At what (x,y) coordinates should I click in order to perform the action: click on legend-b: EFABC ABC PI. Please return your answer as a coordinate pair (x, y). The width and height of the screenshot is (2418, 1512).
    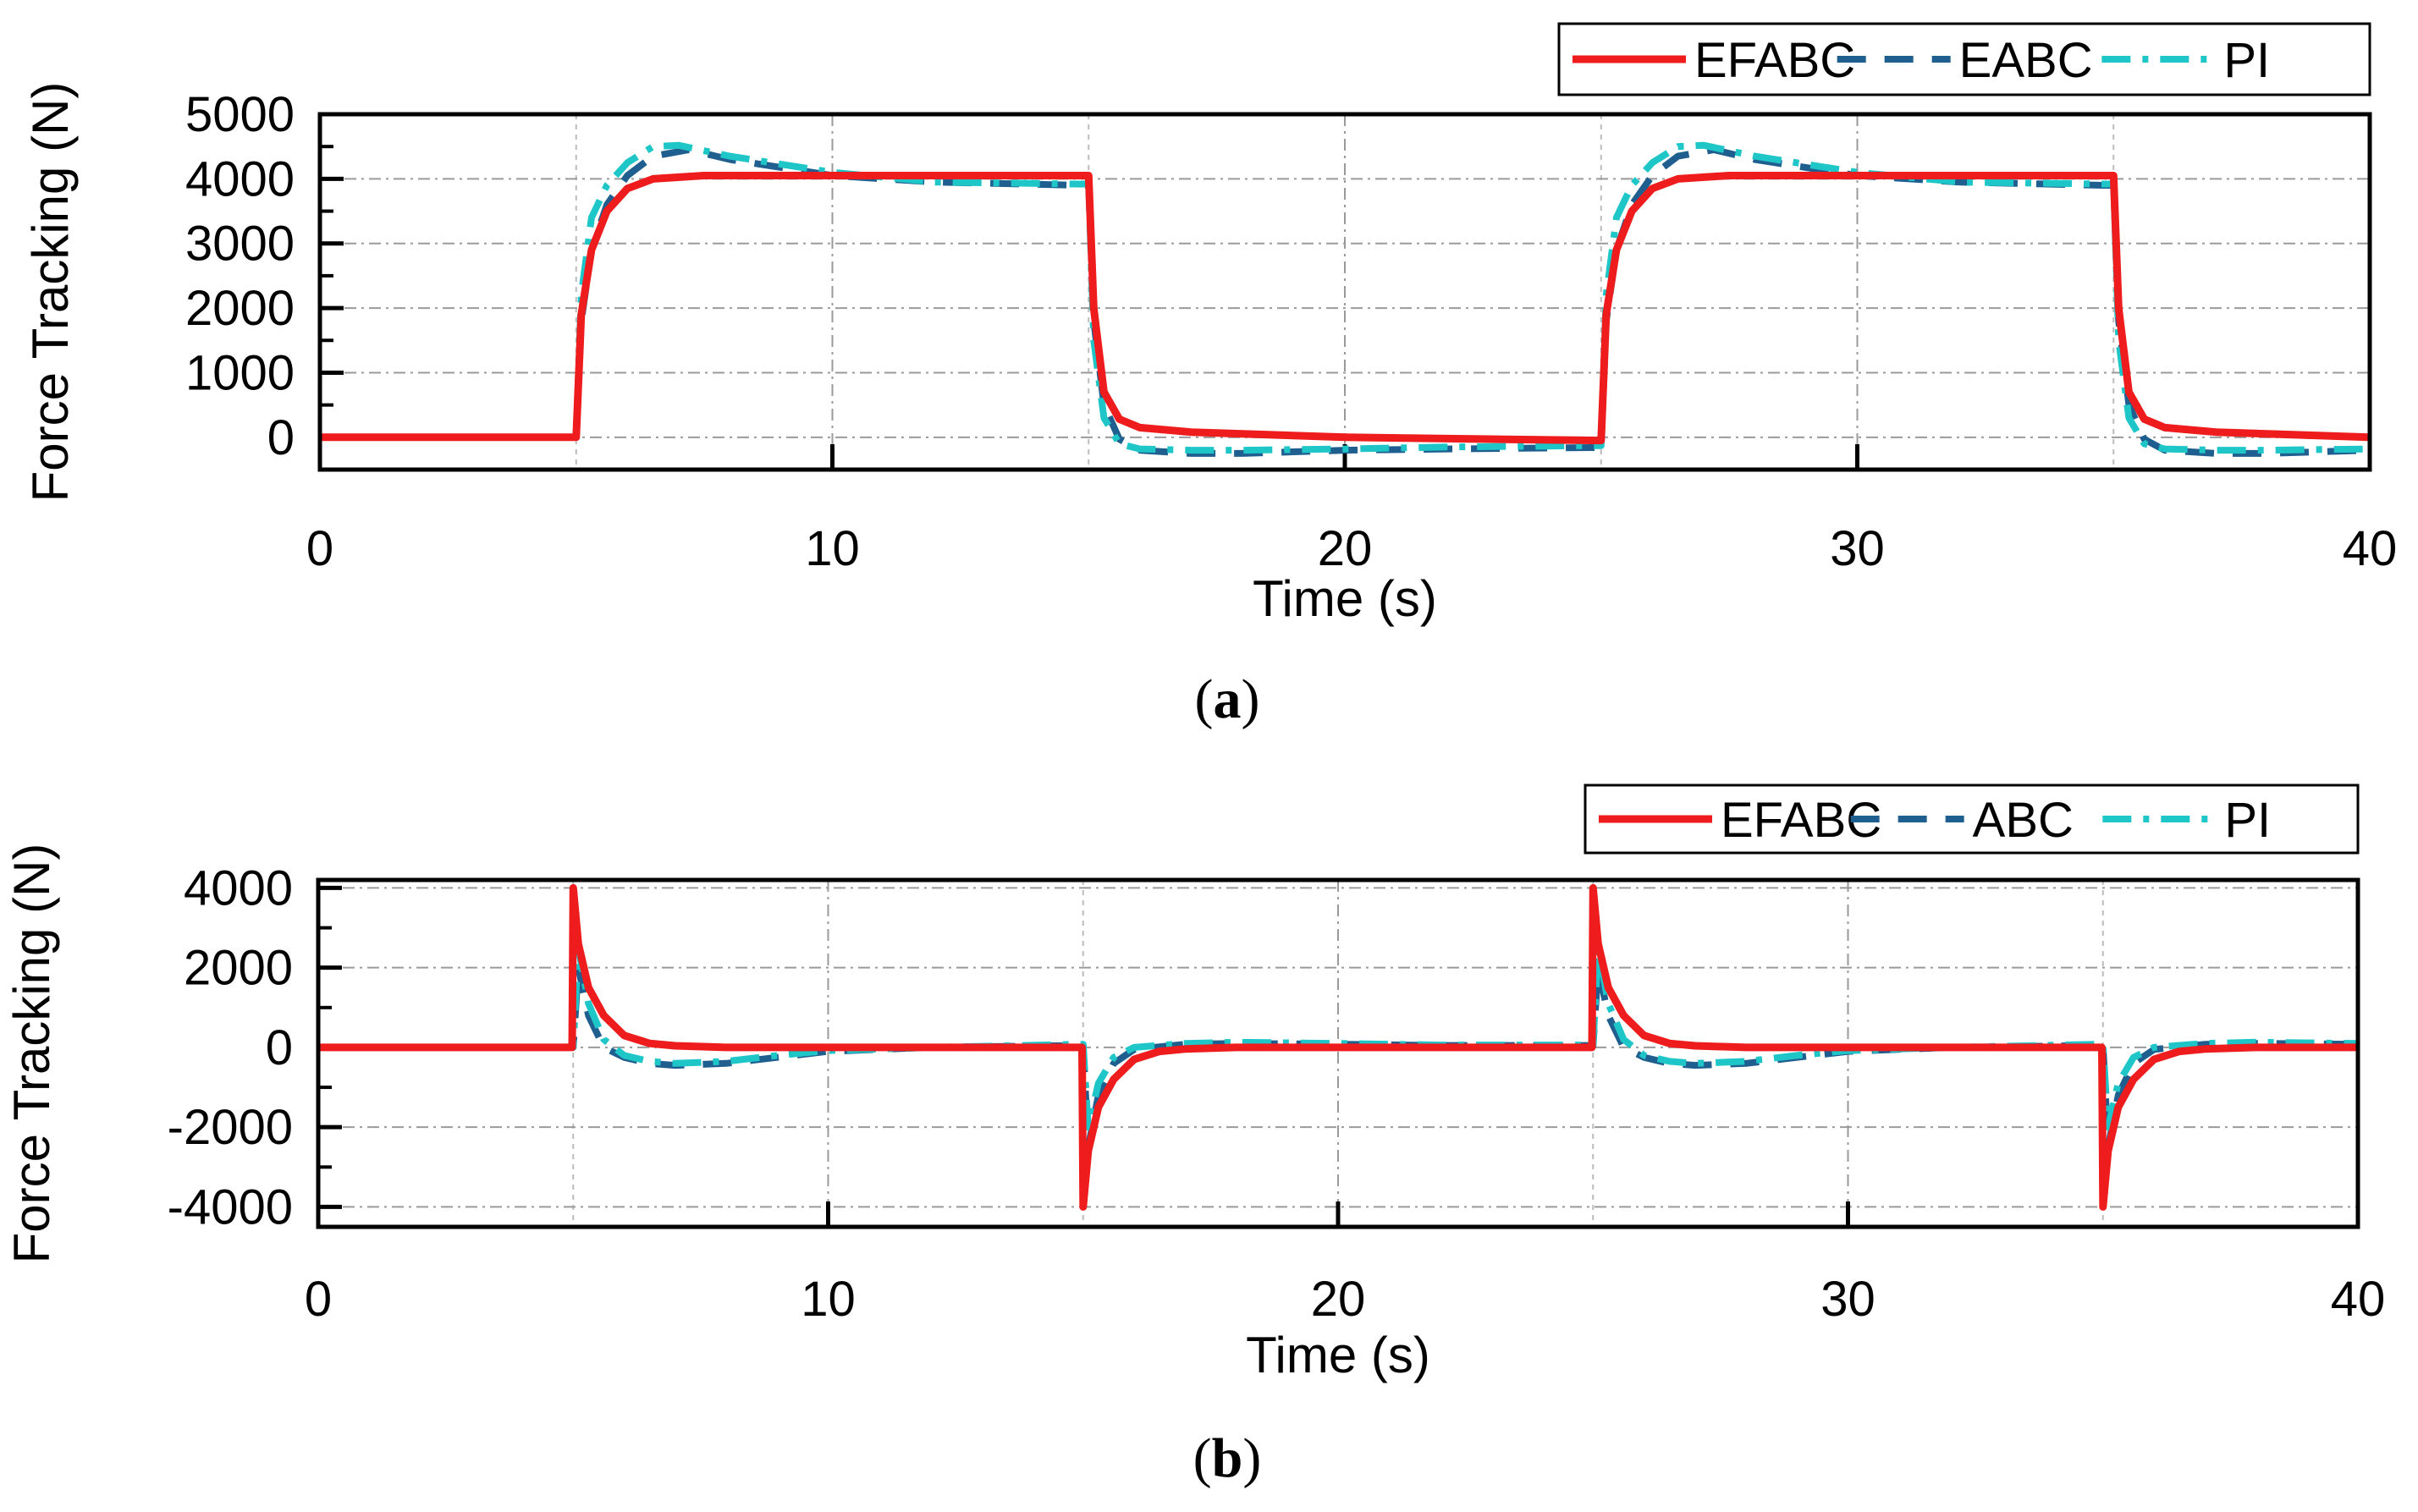
    Looking at the image, I should click on (1972, 819).